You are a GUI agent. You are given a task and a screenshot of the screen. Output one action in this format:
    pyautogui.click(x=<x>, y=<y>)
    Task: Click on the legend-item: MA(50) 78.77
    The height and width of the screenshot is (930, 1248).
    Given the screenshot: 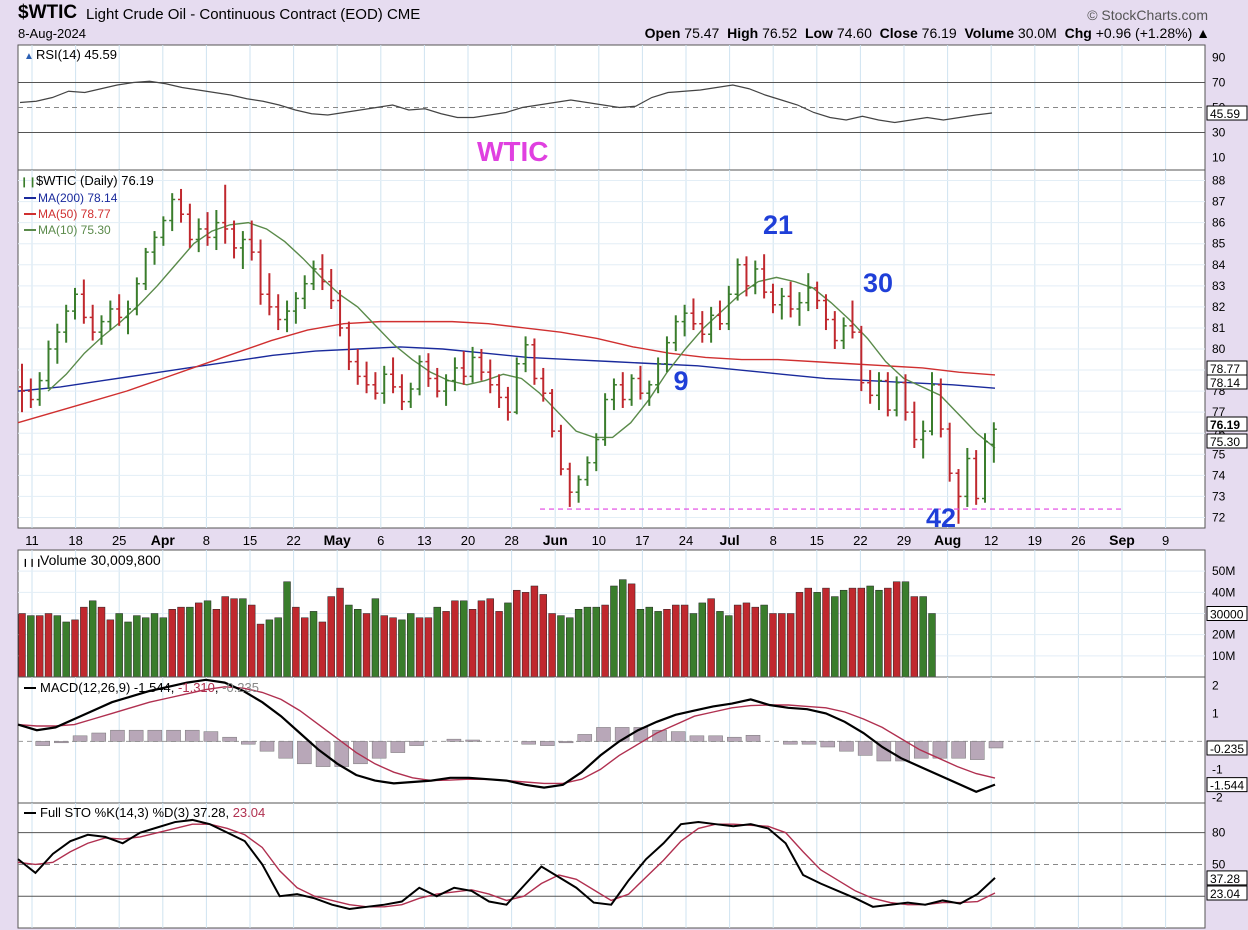 What is the action you would take?
    pyautogui.click(x=74, y=214)
    